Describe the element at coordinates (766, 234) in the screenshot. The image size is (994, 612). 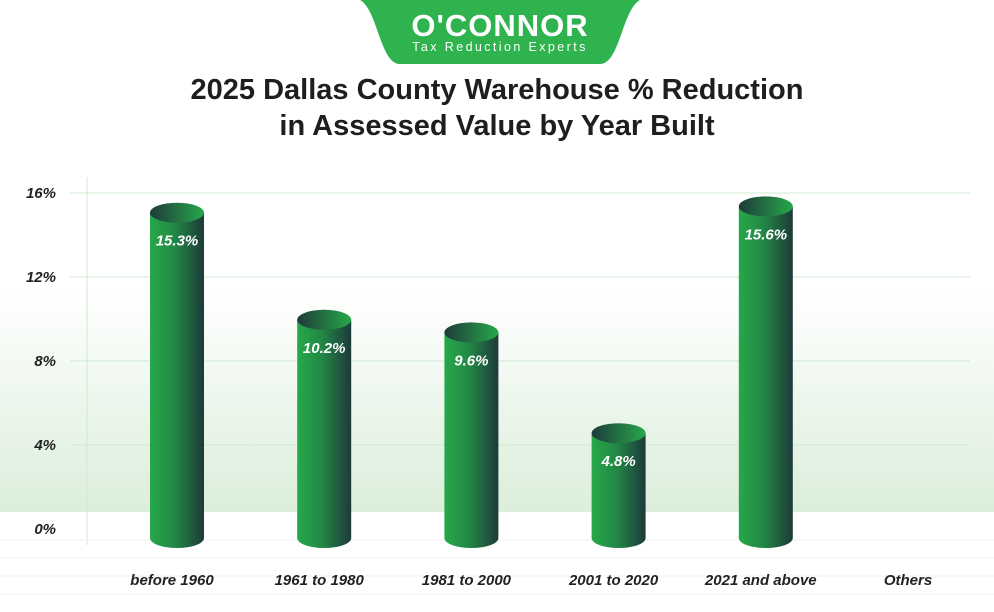
I see `data-label: 15.6%` at that location.